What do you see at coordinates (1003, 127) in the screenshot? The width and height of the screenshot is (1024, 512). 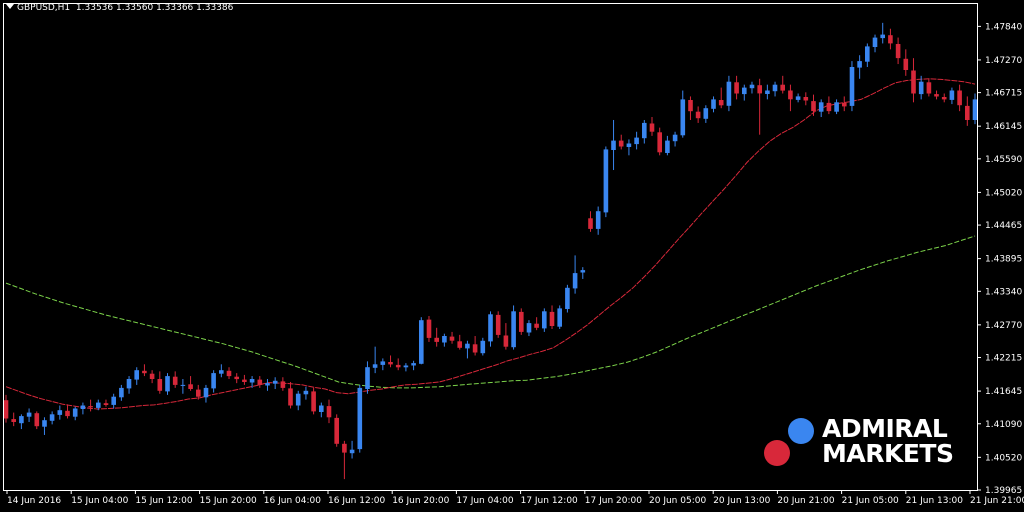 I see `y-tick-label: 1.46145` at bounding box center [1003, 127].